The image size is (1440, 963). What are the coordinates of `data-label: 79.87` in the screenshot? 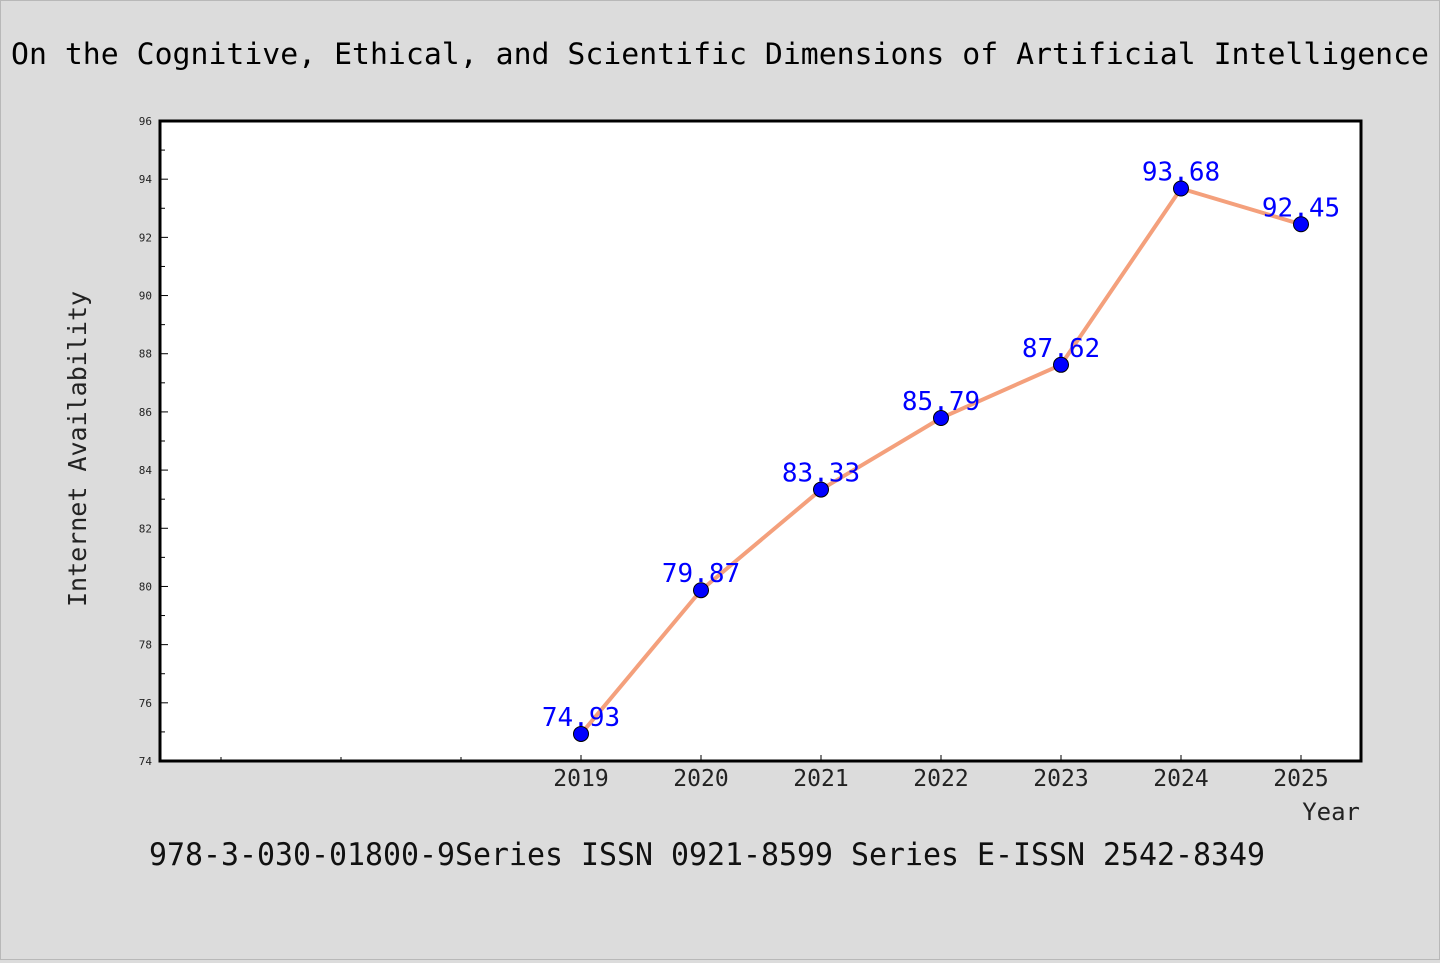 It's located at (701, 574).